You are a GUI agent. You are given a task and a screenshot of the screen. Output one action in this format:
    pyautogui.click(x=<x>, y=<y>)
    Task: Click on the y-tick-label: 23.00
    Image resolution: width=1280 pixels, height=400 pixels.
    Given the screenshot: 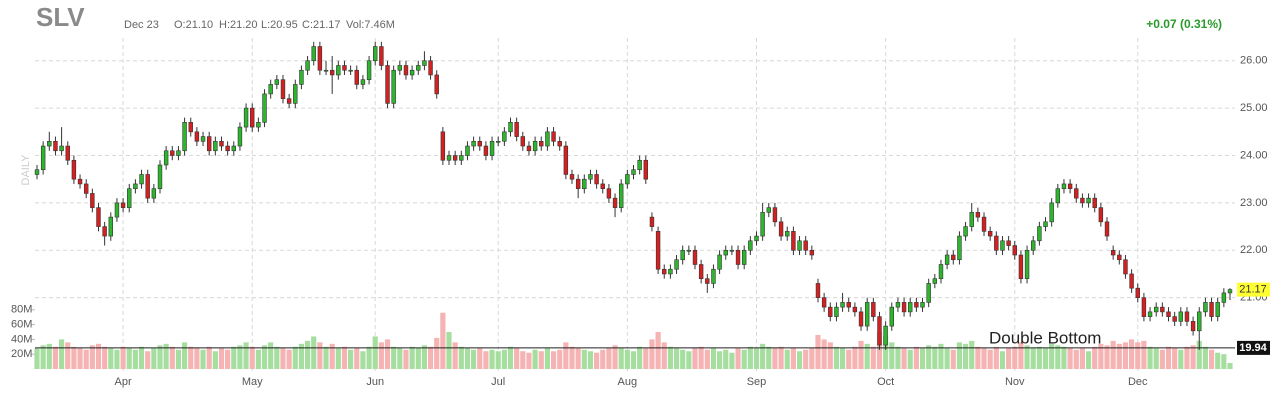 What is the action you would take?
    pyautogui.click(x=1254, y=203)
    